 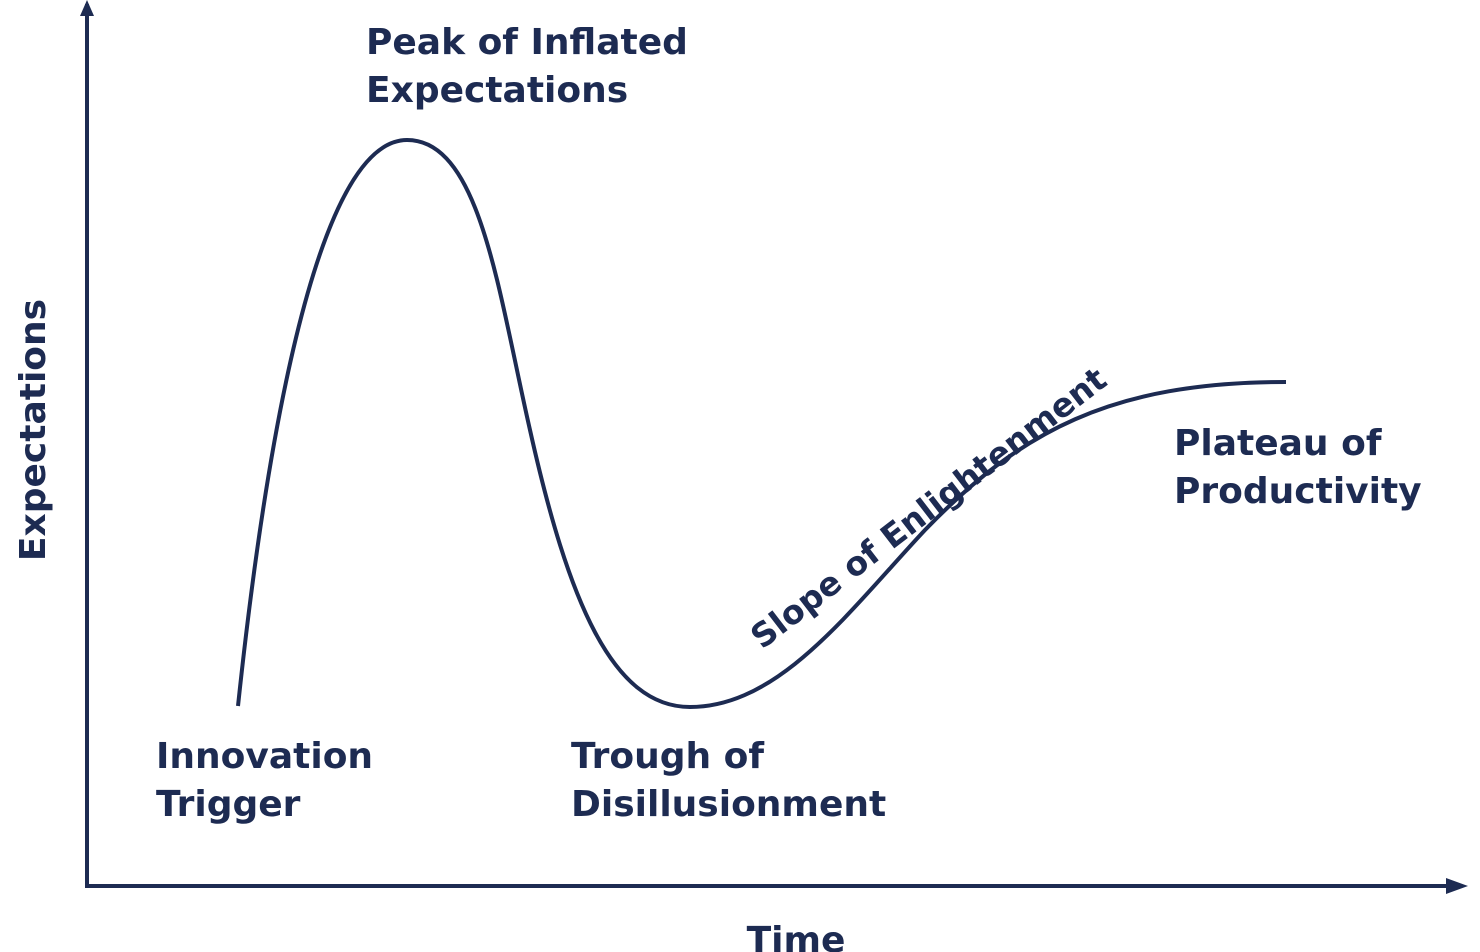 What do you see at coordinates (928, 507) in the screenshot?
I see `phase-label: Slope of Enlightenment` at bounding box center [928, 507].